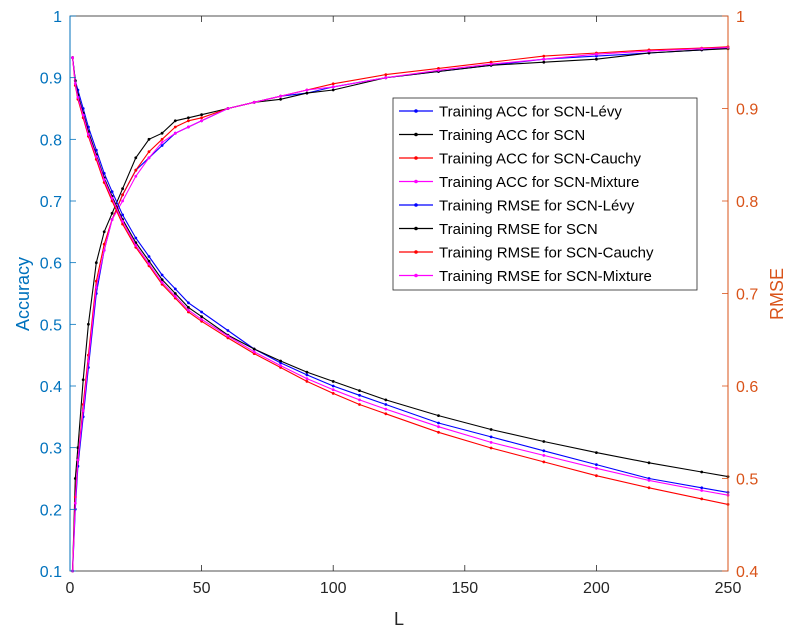  What do you see at coordinates (51, 140) in the screenshot?
I see `left-y-tick-label: 0.8` at bounding box center [51, 140].